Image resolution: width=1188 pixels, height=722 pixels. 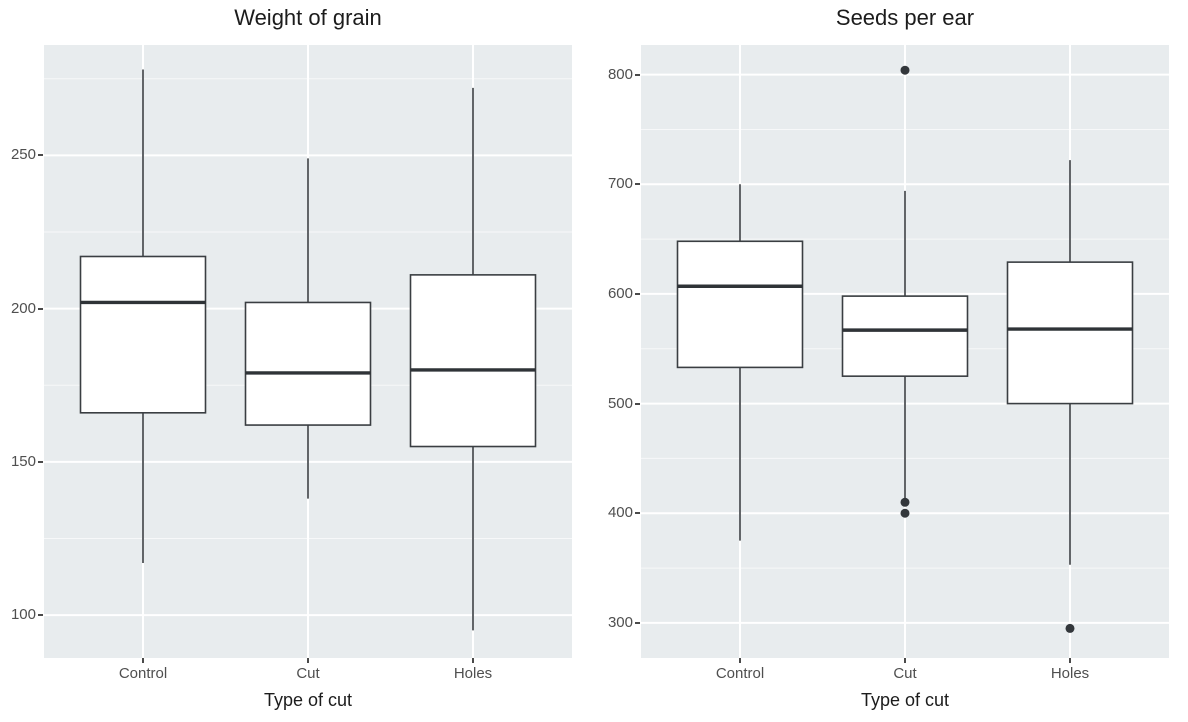 I want to click on x-axis-right: Control Cut Holes, so click(x=905, y=672).